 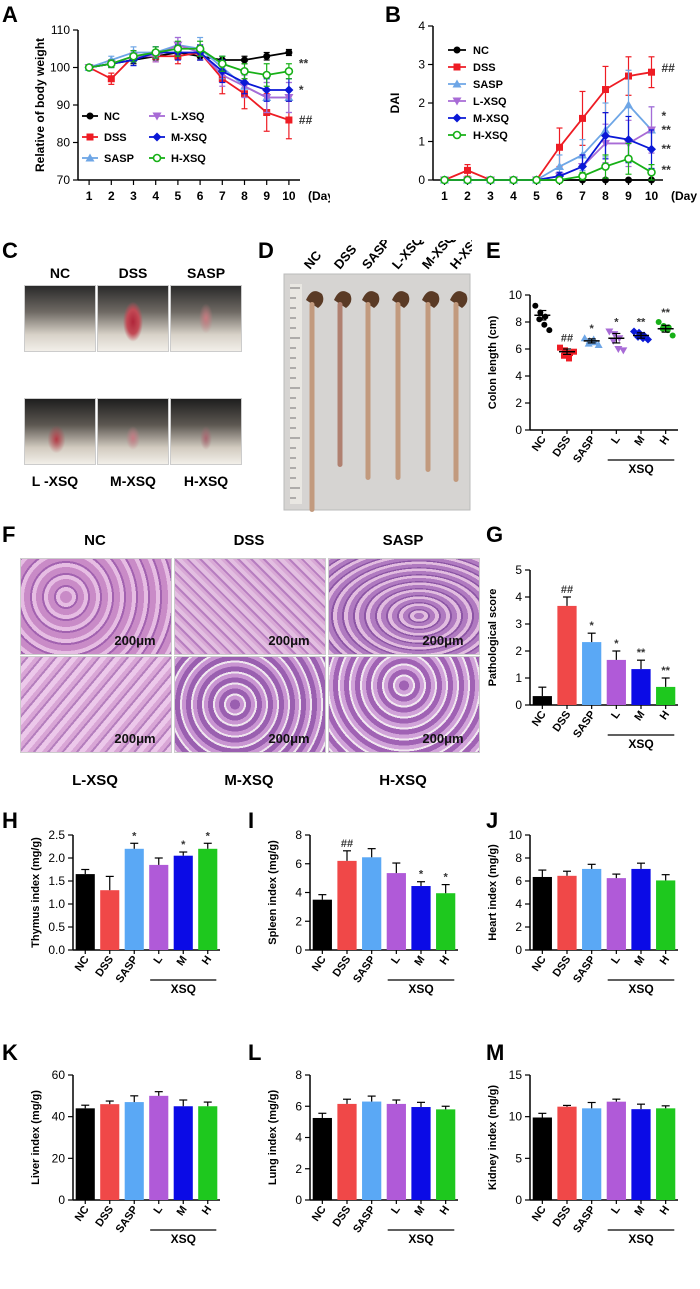 I want to click on x-tick-label: 10, so click(x=289, y=196).